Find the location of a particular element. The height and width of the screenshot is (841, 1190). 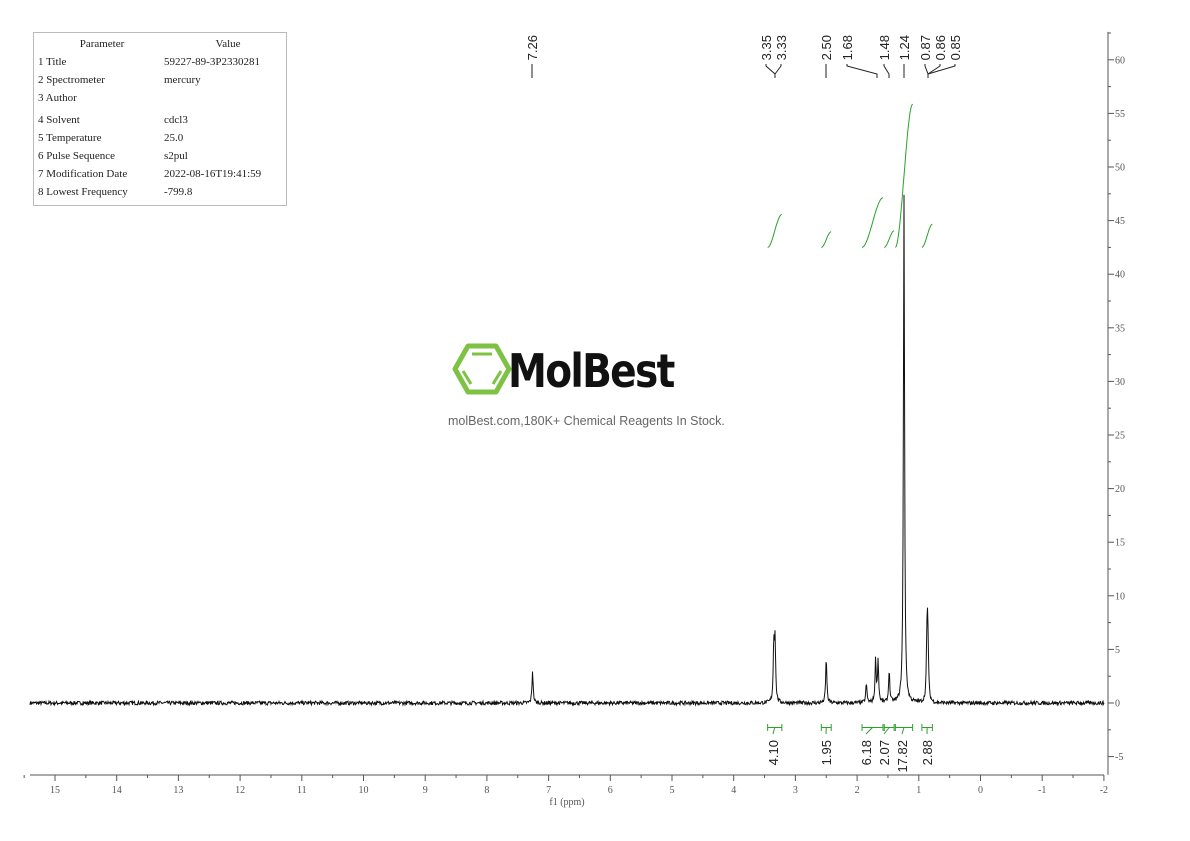

parameter-name: 2 Spectrometer is located at coordinates (71, 80).